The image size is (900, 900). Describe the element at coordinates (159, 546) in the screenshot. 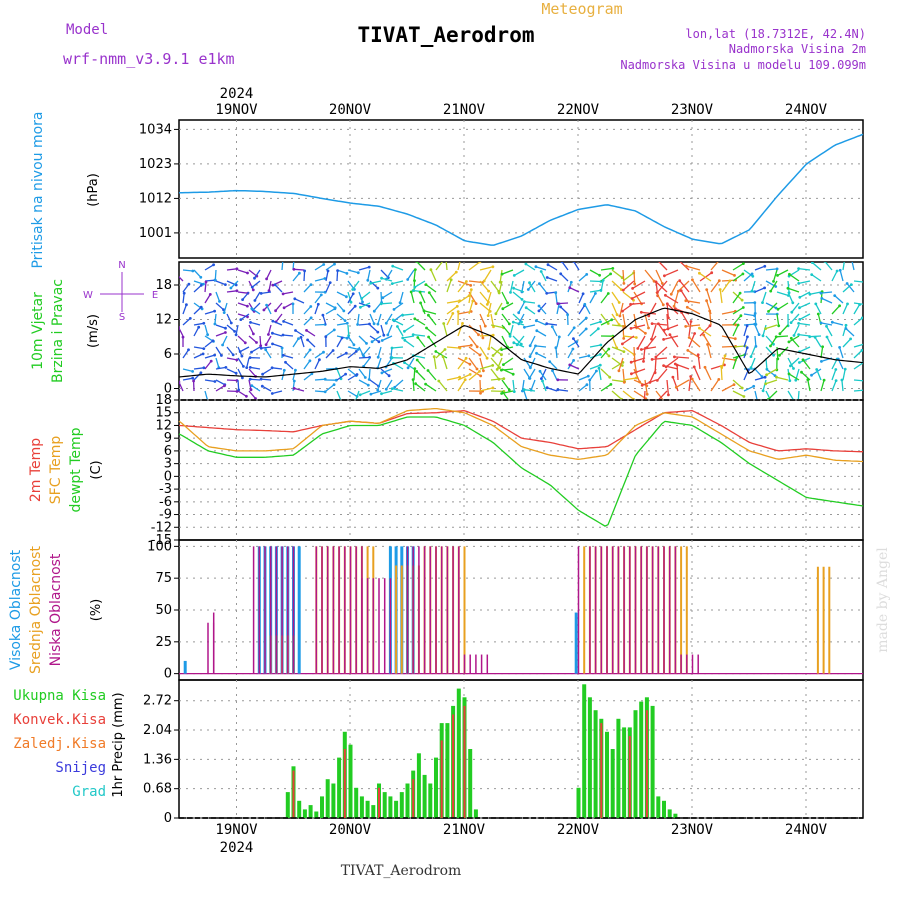

I see `y-tick-label: 100` at that location.